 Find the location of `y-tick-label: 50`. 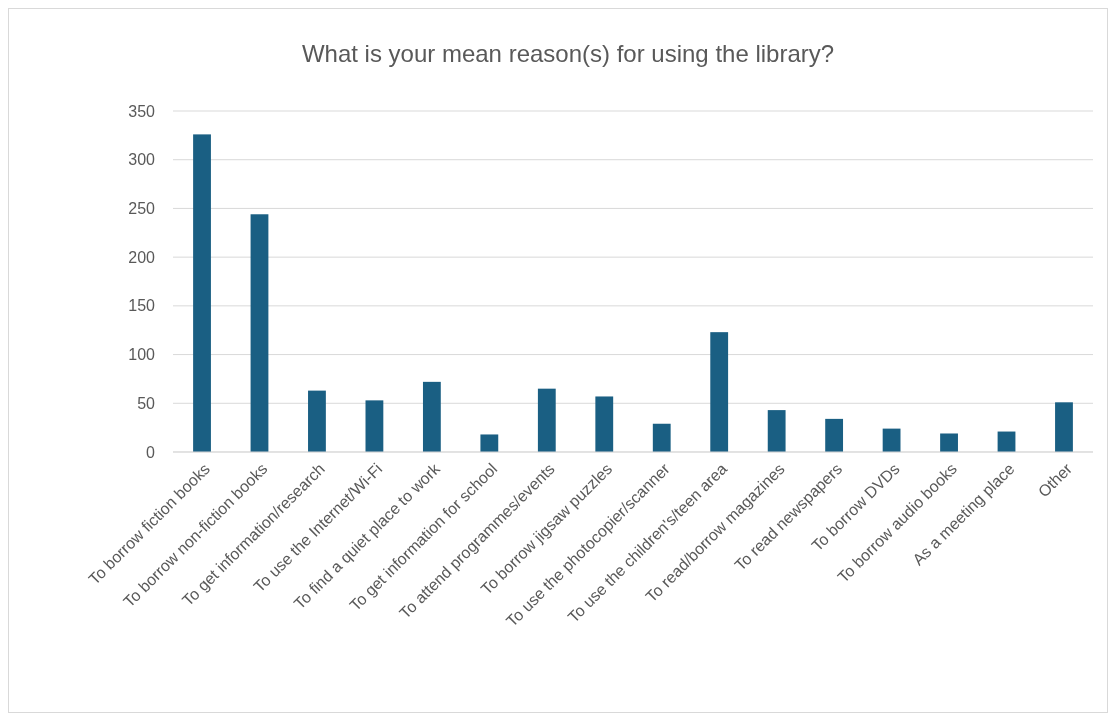

y-tick-label: 50 is located at coordinates (146, 403).